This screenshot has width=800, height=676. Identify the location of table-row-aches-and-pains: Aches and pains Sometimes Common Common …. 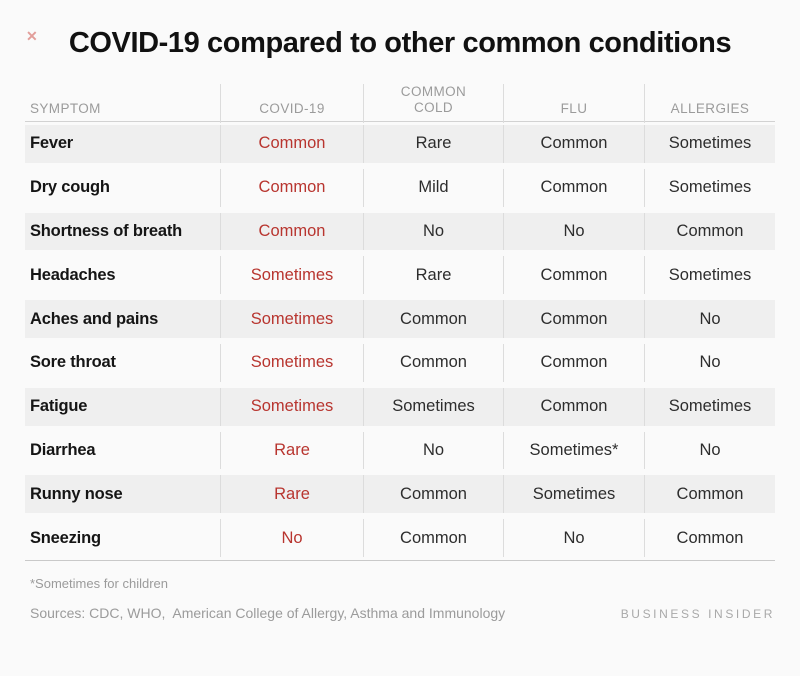
(400, 319).